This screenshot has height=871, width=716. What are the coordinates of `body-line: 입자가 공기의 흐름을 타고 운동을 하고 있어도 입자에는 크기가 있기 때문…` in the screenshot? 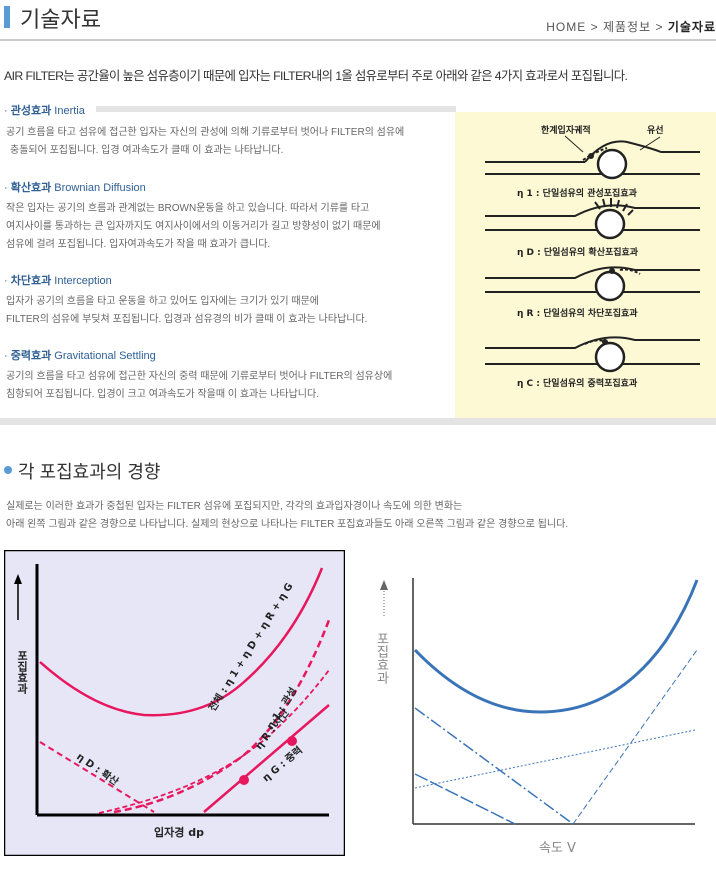 It's located at (162, 301).